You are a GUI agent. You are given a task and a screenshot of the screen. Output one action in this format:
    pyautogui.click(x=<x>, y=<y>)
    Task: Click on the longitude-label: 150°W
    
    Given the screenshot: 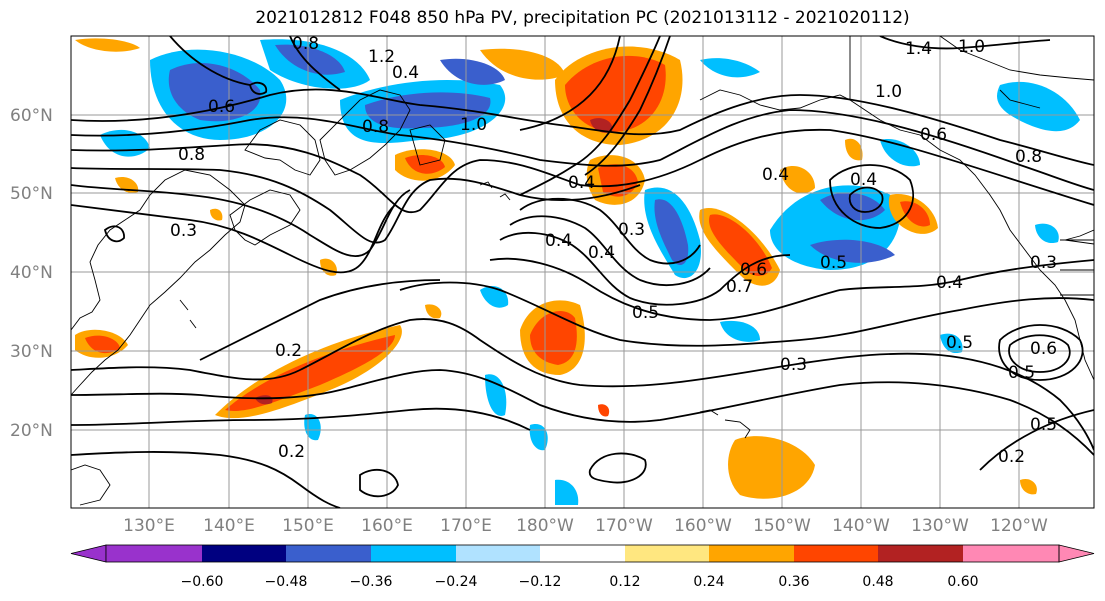 What is the action you would take?
    pyautogui.click(x=782, y=526)
    